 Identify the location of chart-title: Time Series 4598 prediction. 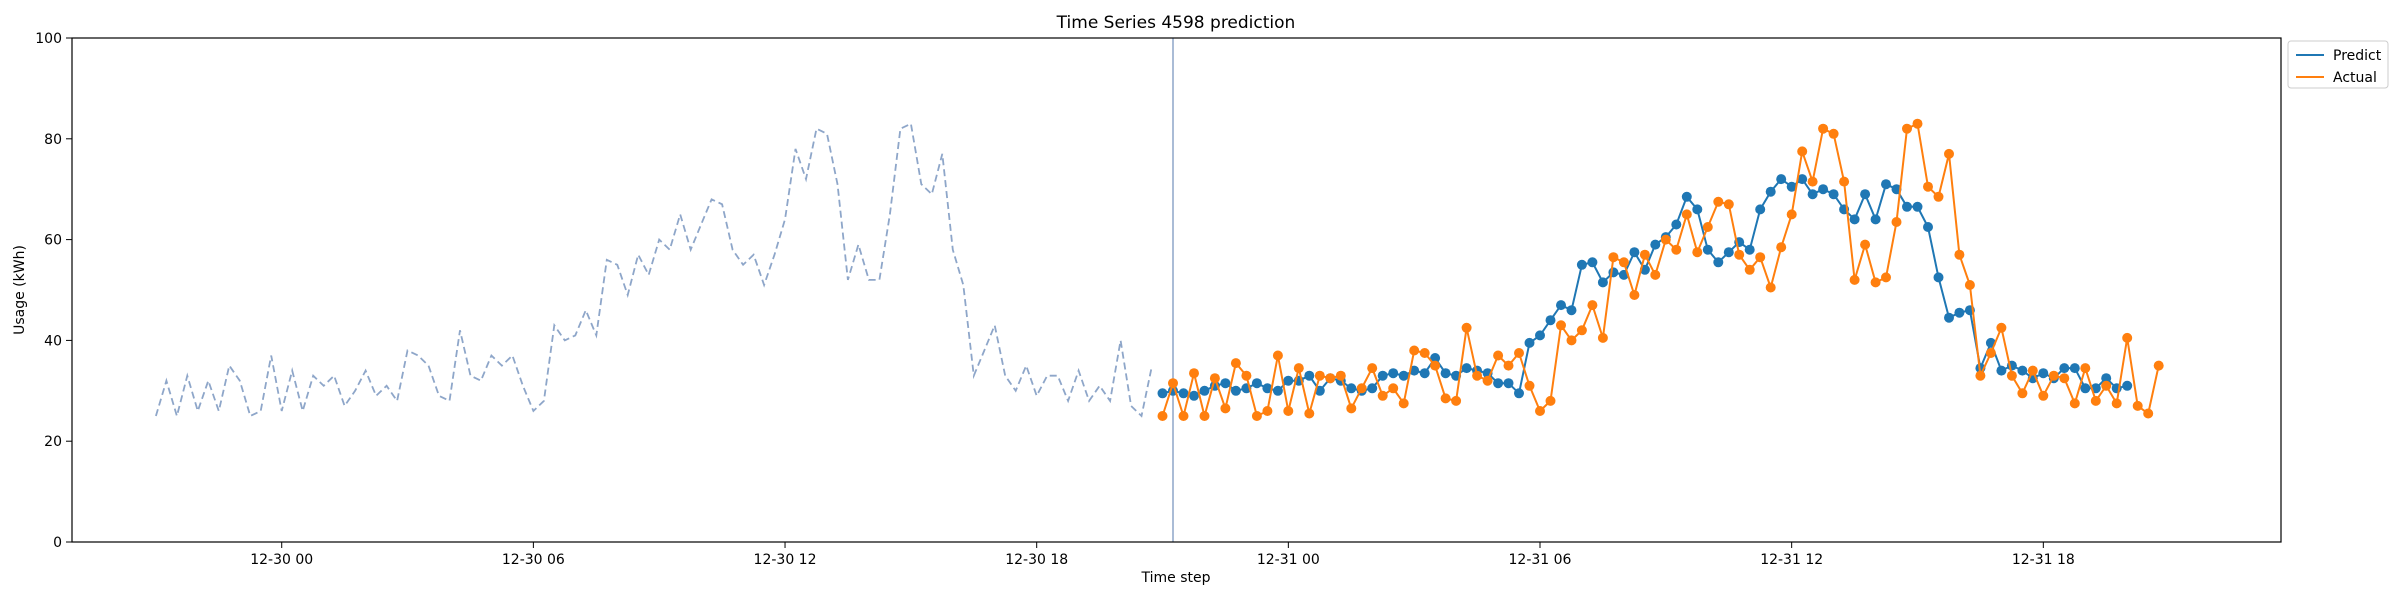
(1176, 23).